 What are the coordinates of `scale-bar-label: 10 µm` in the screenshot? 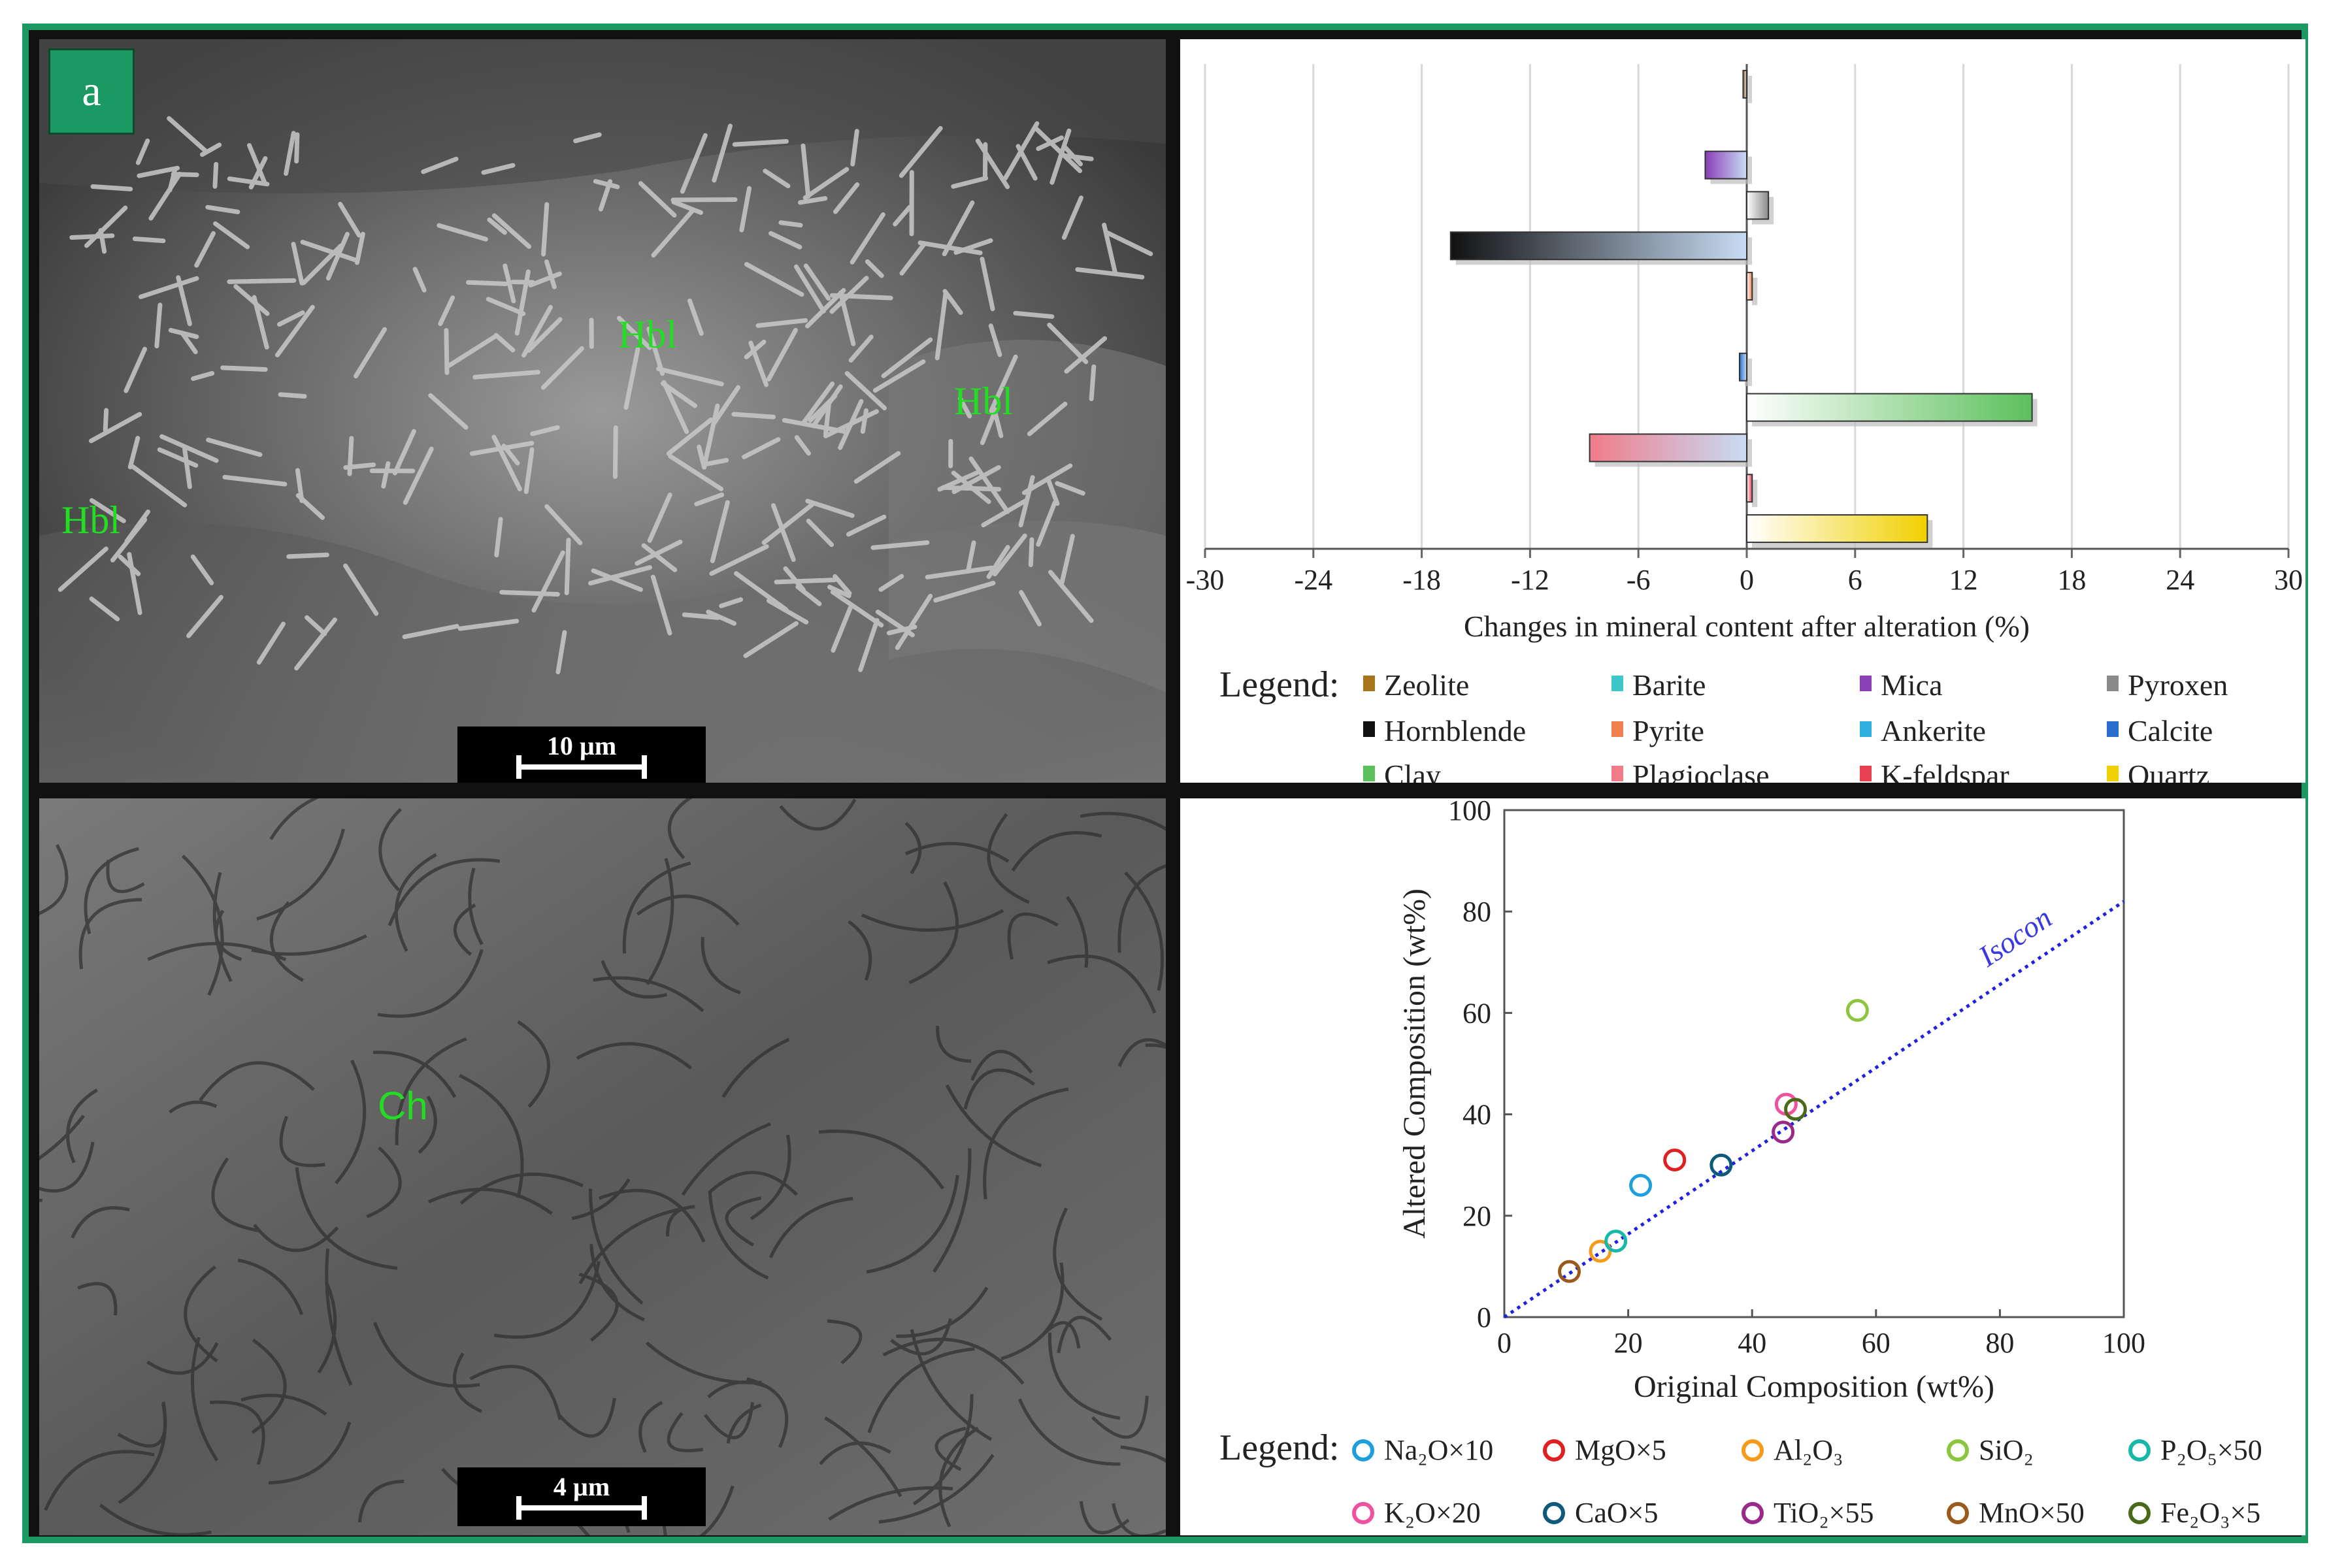 It's located at (581, 745).